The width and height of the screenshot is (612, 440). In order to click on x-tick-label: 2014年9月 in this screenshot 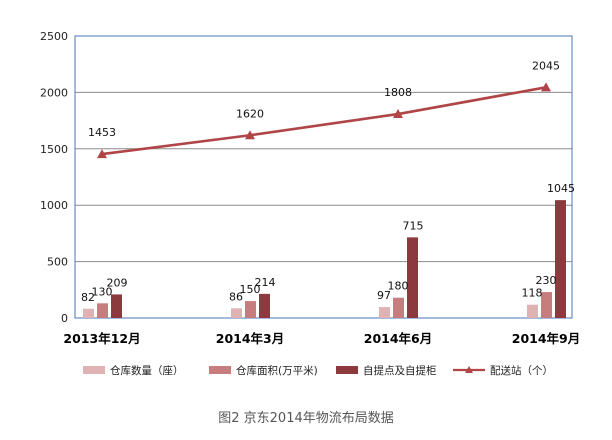, I will do `click(546, 338)`.